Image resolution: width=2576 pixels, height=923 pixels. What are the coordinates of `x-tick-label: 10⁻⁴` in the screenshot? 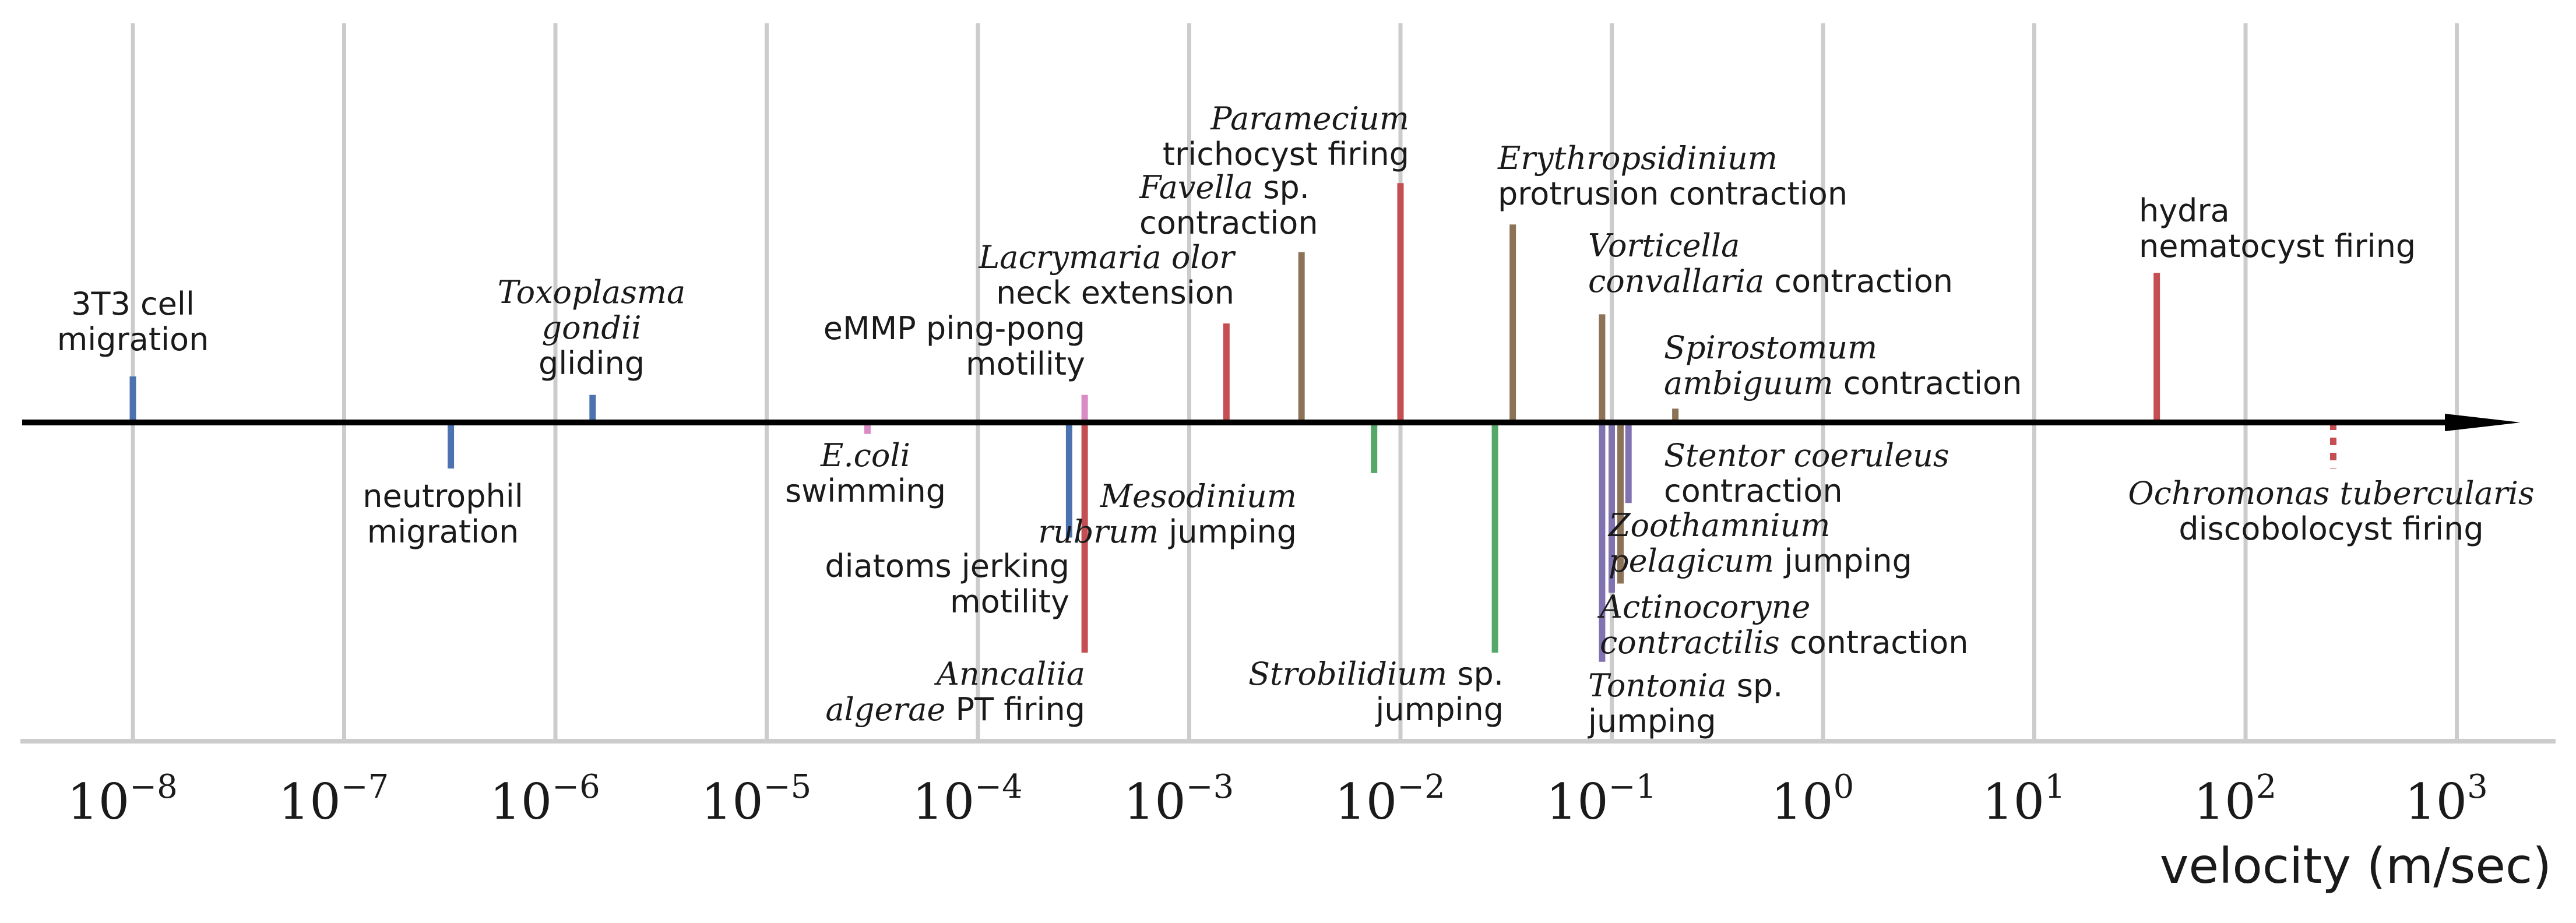 It's located at (967, 799).